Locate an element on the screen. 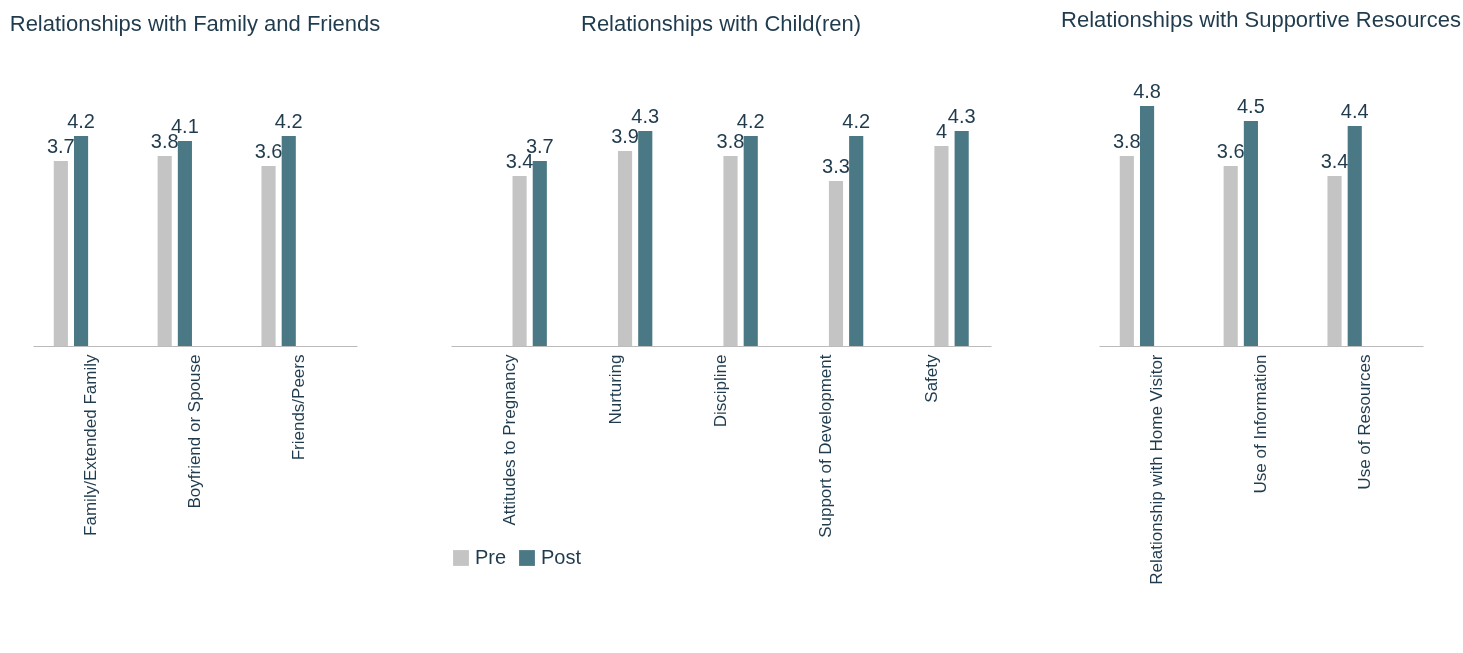 Image resolution: width=1463 pixels, height=653 pixels. x-tick-label: Family/Extended Family is located at coordinates (91, 445).